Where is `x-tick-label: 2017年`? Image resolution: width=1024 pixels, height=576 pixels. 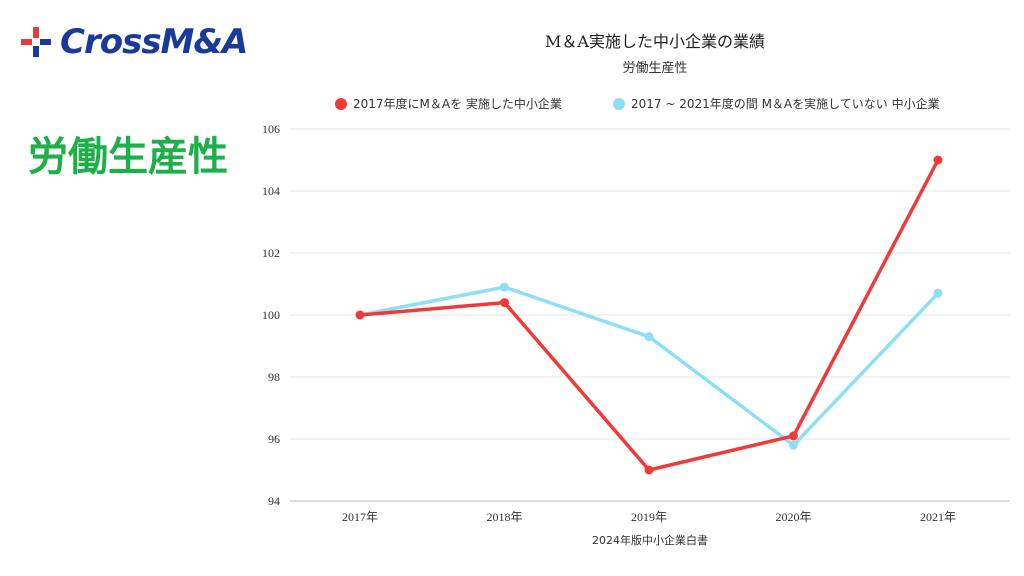 x-tick-label: 2017年 is located at coordinates (360, 517).